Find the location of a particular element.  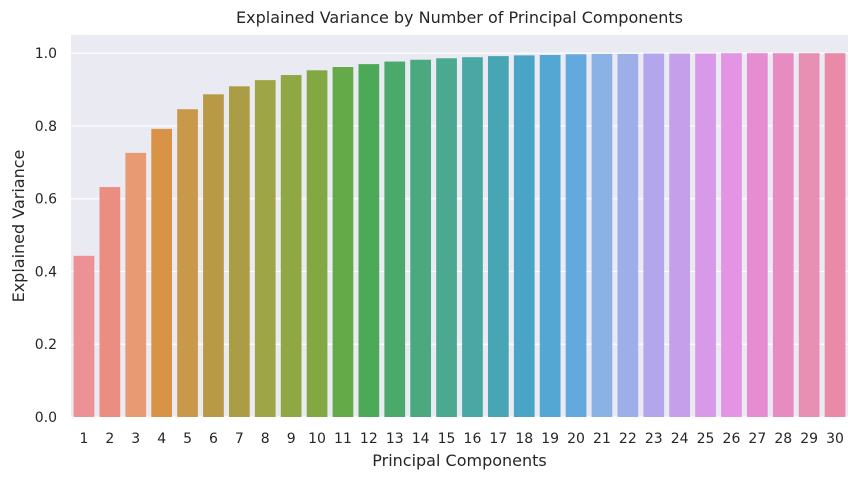

x-tick-label: 22 is located at coordinates (628, 439).